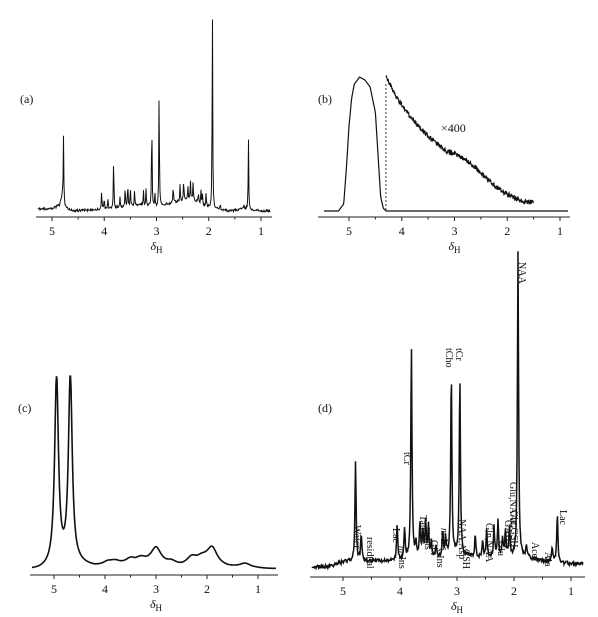 The width and height of the screenshot is (598, 617). What do you see at coordinates (24, 408) in the screenshot?
I see `panel-label: (c)` at bounding box center [24, 408].